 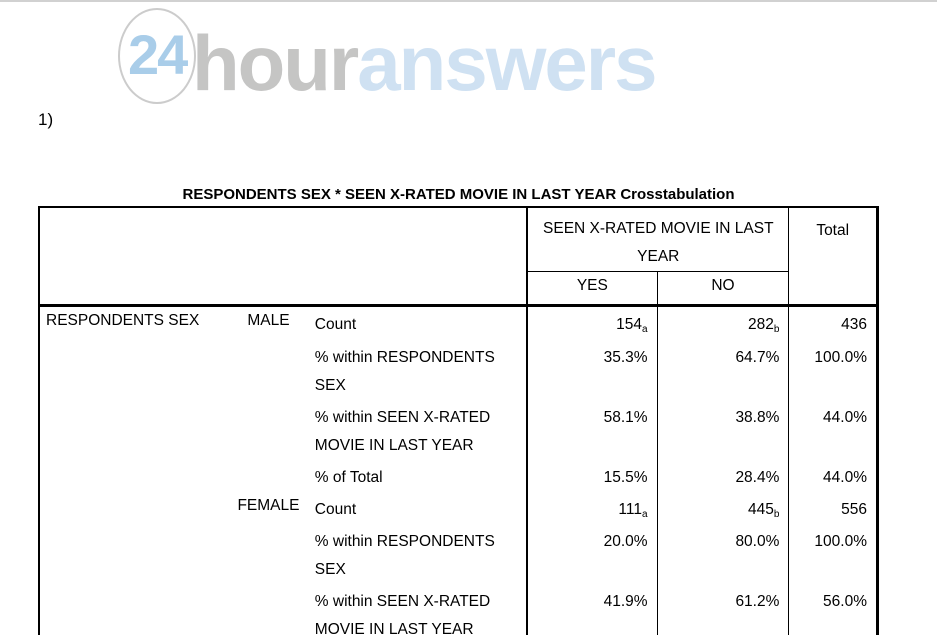 I want to click on value-cell: 56.0%, so click(x=833, y=609).